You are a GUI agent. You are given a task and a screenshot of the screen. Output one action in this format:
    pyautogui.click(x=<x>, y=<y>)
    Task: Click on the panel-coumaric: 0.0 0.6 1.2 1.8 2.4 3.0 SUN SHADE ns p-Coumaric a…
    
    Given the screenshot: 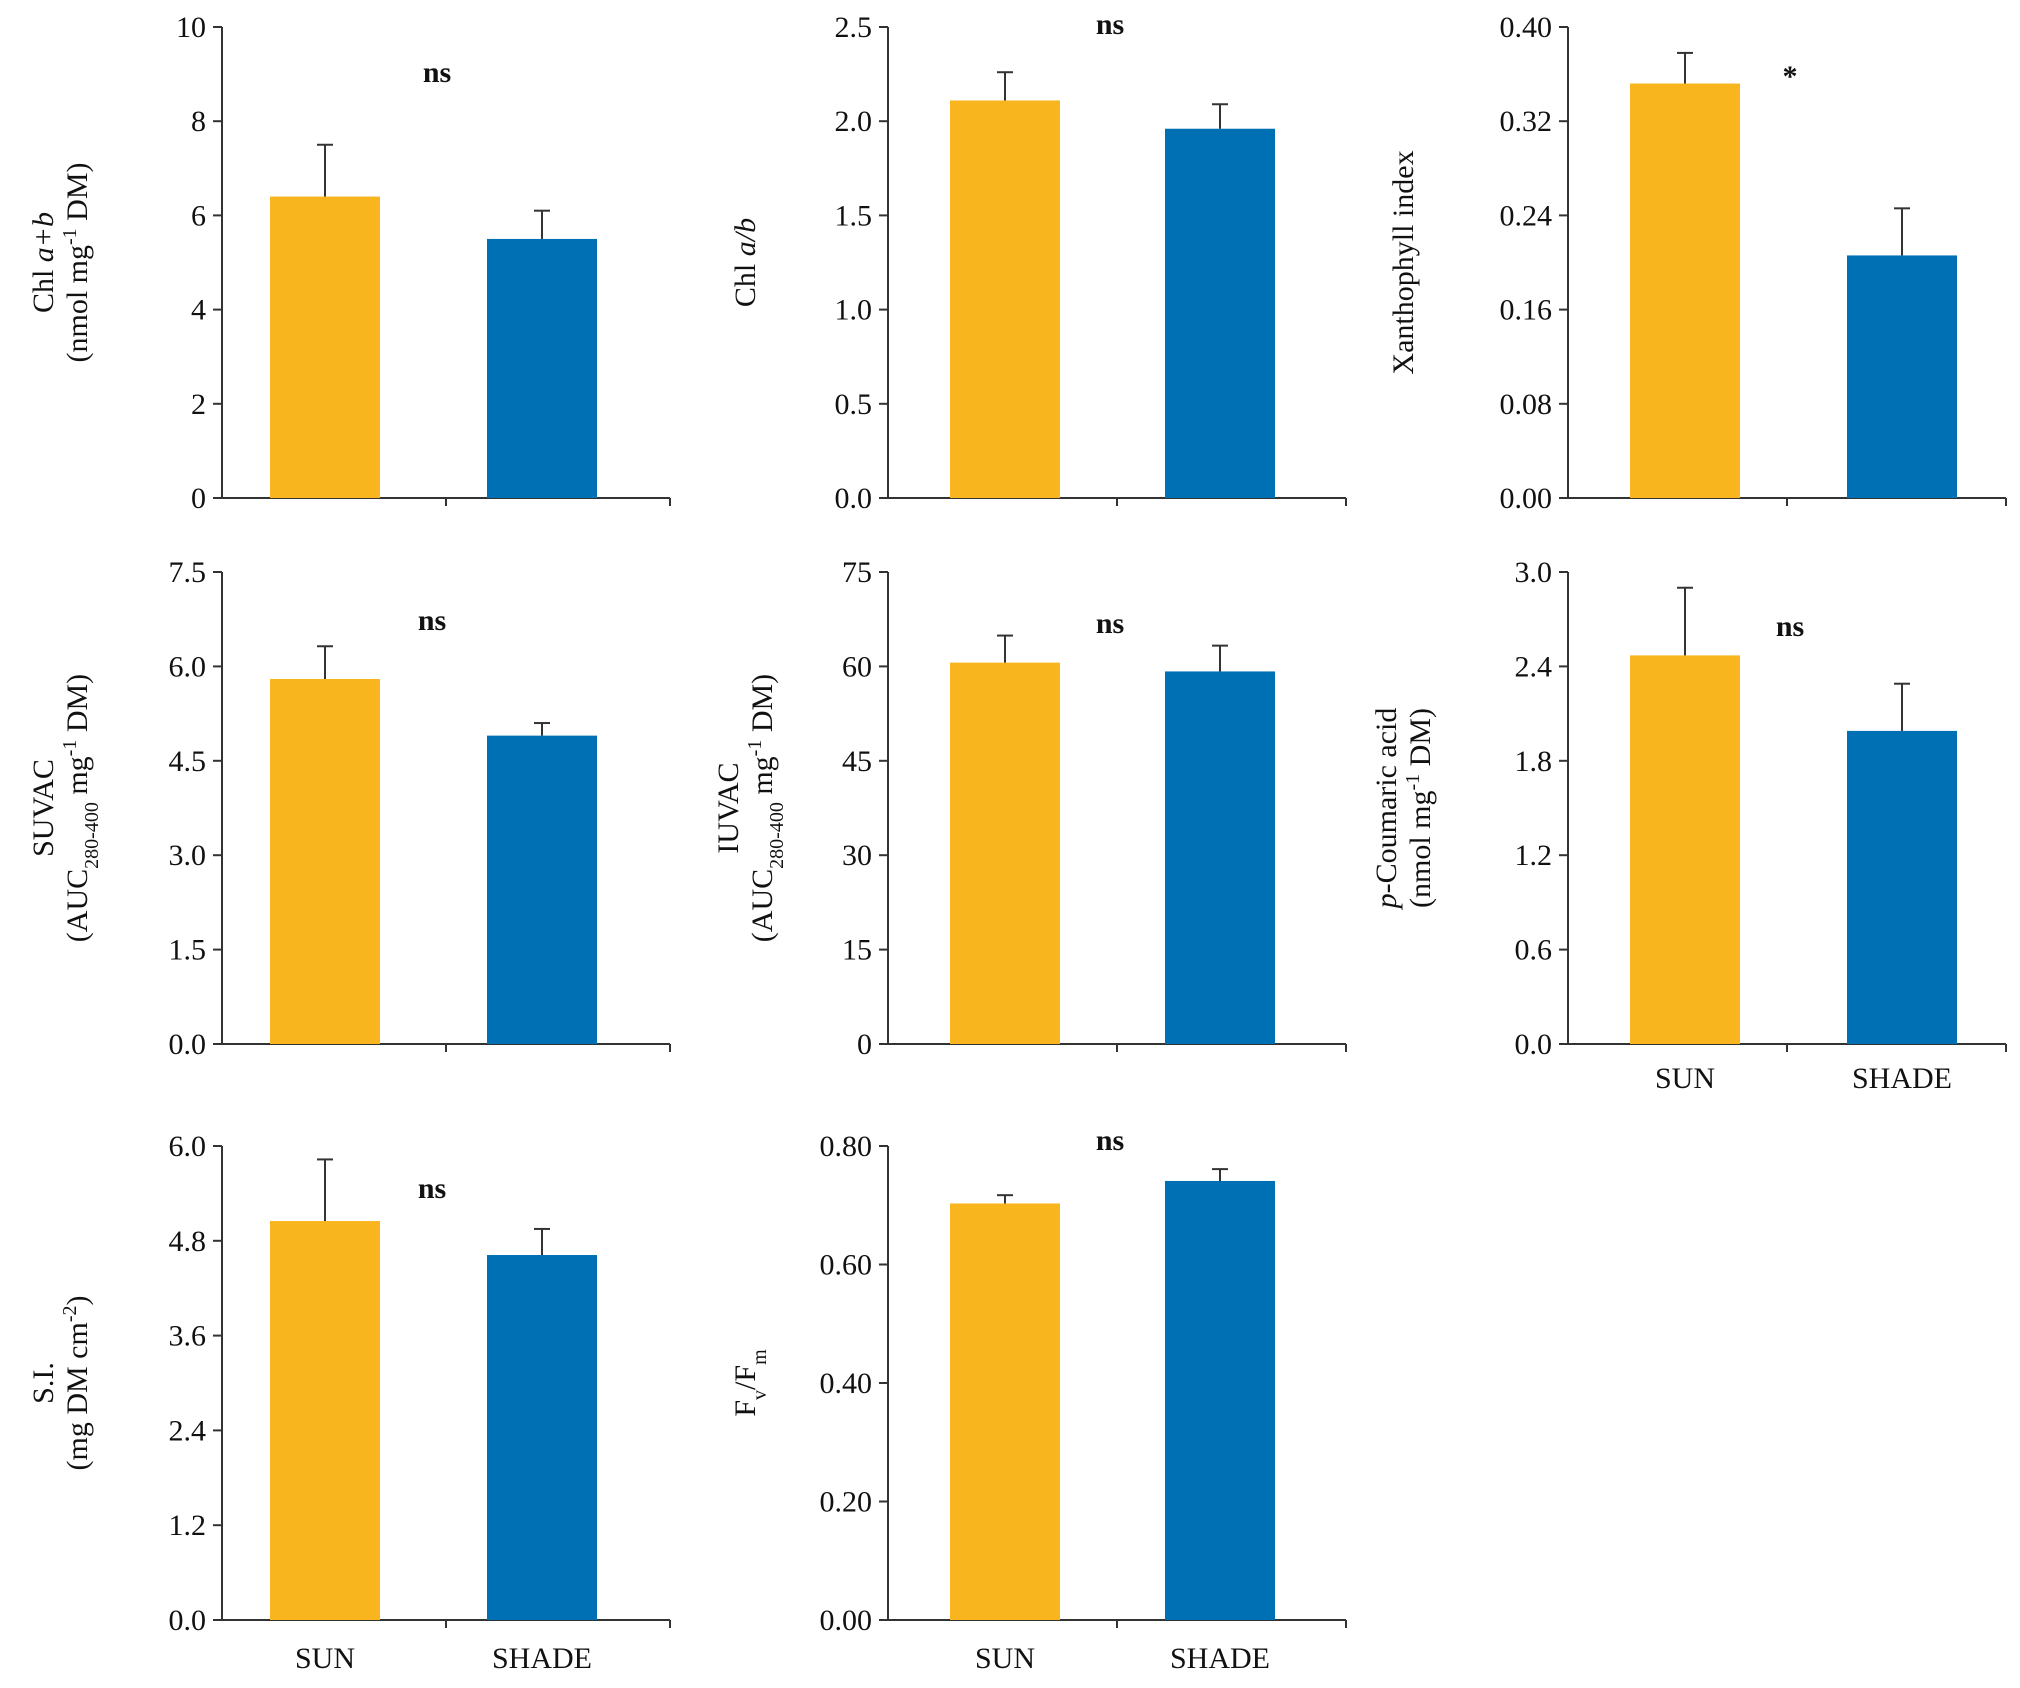 What is the action you would take?
    pyautogui.click(x=1688, y=825)
    